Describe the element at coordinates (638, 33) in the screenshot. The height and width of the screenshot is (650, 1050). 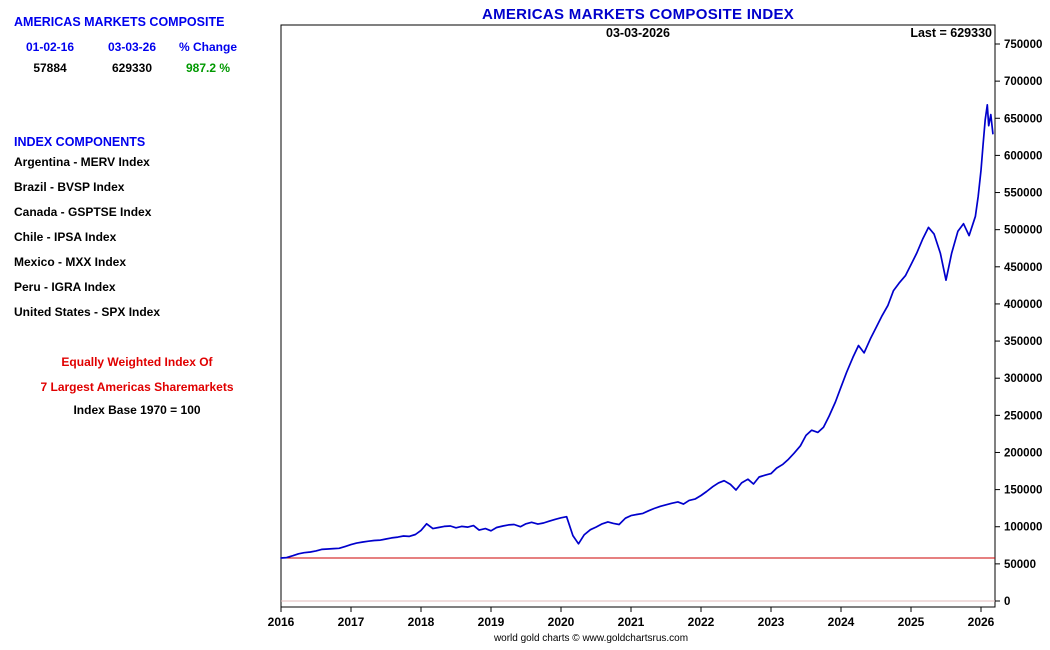
I see `annotation-date: 03-03-2026` at that location.